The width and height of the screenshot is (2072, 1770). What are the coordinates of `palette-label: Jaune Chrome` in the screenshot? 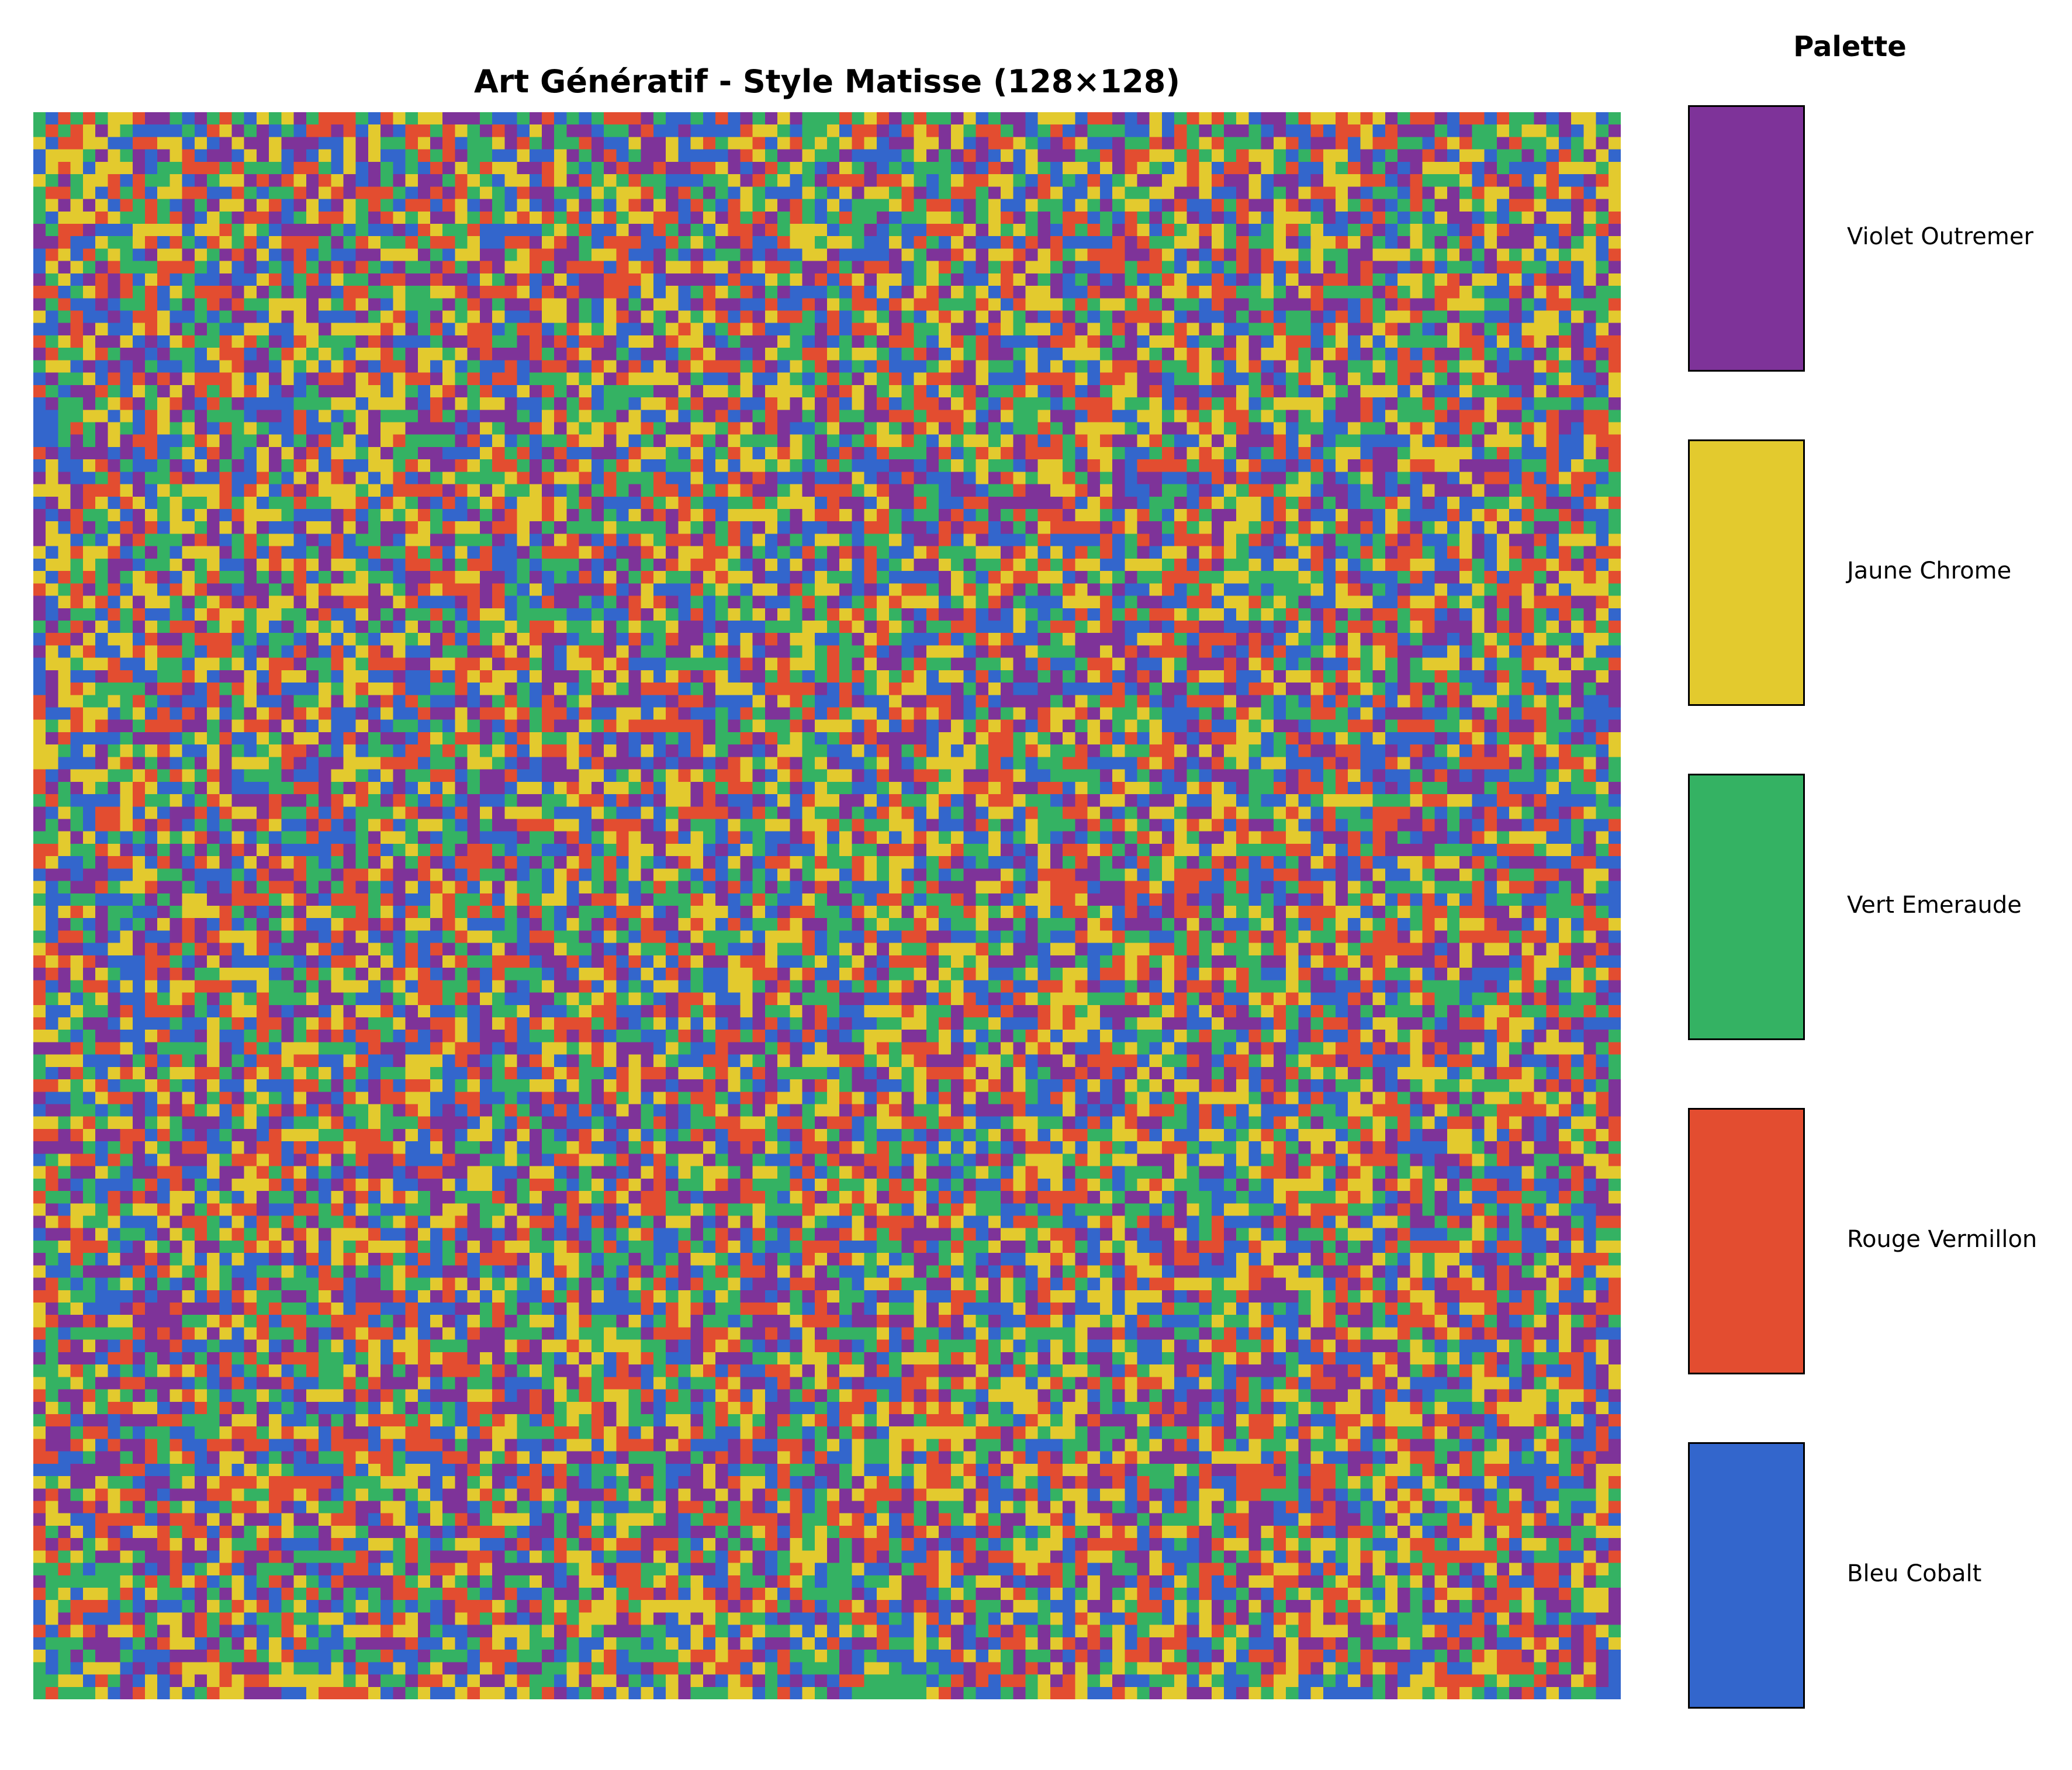 It's located at (1929, 571).